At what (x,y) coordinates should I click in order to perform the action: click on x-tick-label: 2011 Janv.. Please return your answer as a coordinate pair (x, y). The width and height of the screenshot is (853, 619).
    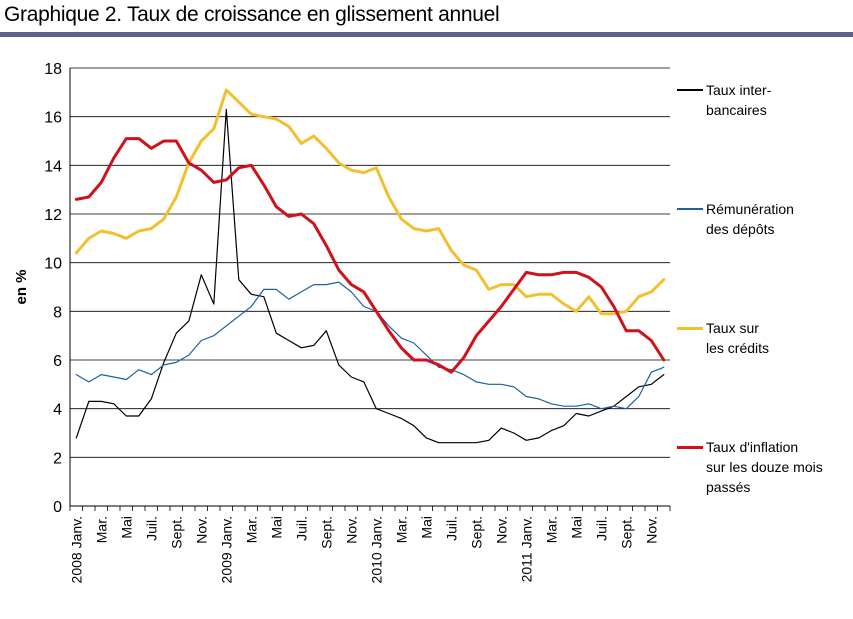
    Looking at the image, I should click on (526, 549).